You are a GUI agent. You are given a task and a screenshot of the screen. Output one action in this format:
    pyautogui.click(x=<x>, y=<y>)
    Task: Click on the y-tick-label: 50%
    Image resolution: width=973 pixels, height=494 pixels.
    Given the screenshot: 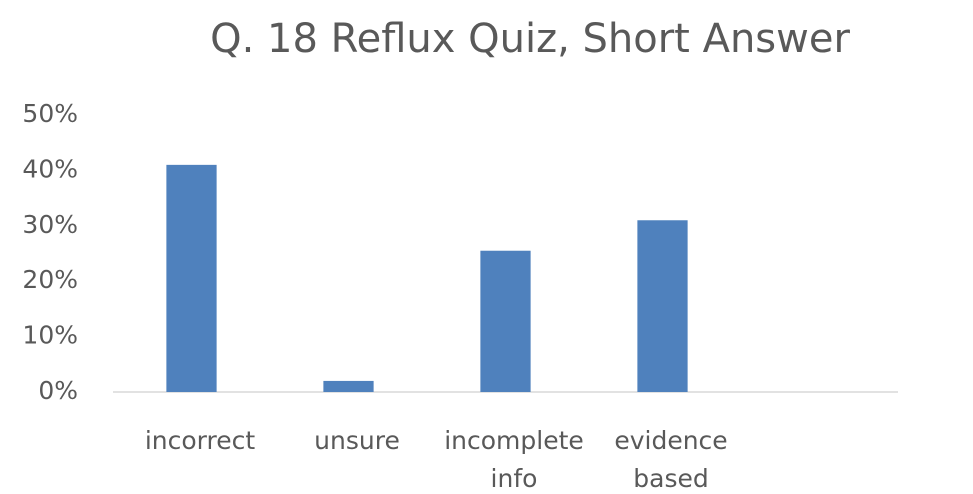 What is the action you would take?
    pyautogui.click(x=50, y=113)
    